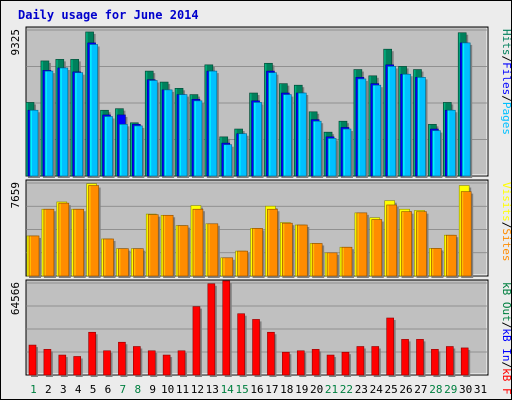 The height and width of the screenshot is (400, 512). I want to click on bar-pages-day-8-highlight, so click(135, 151).